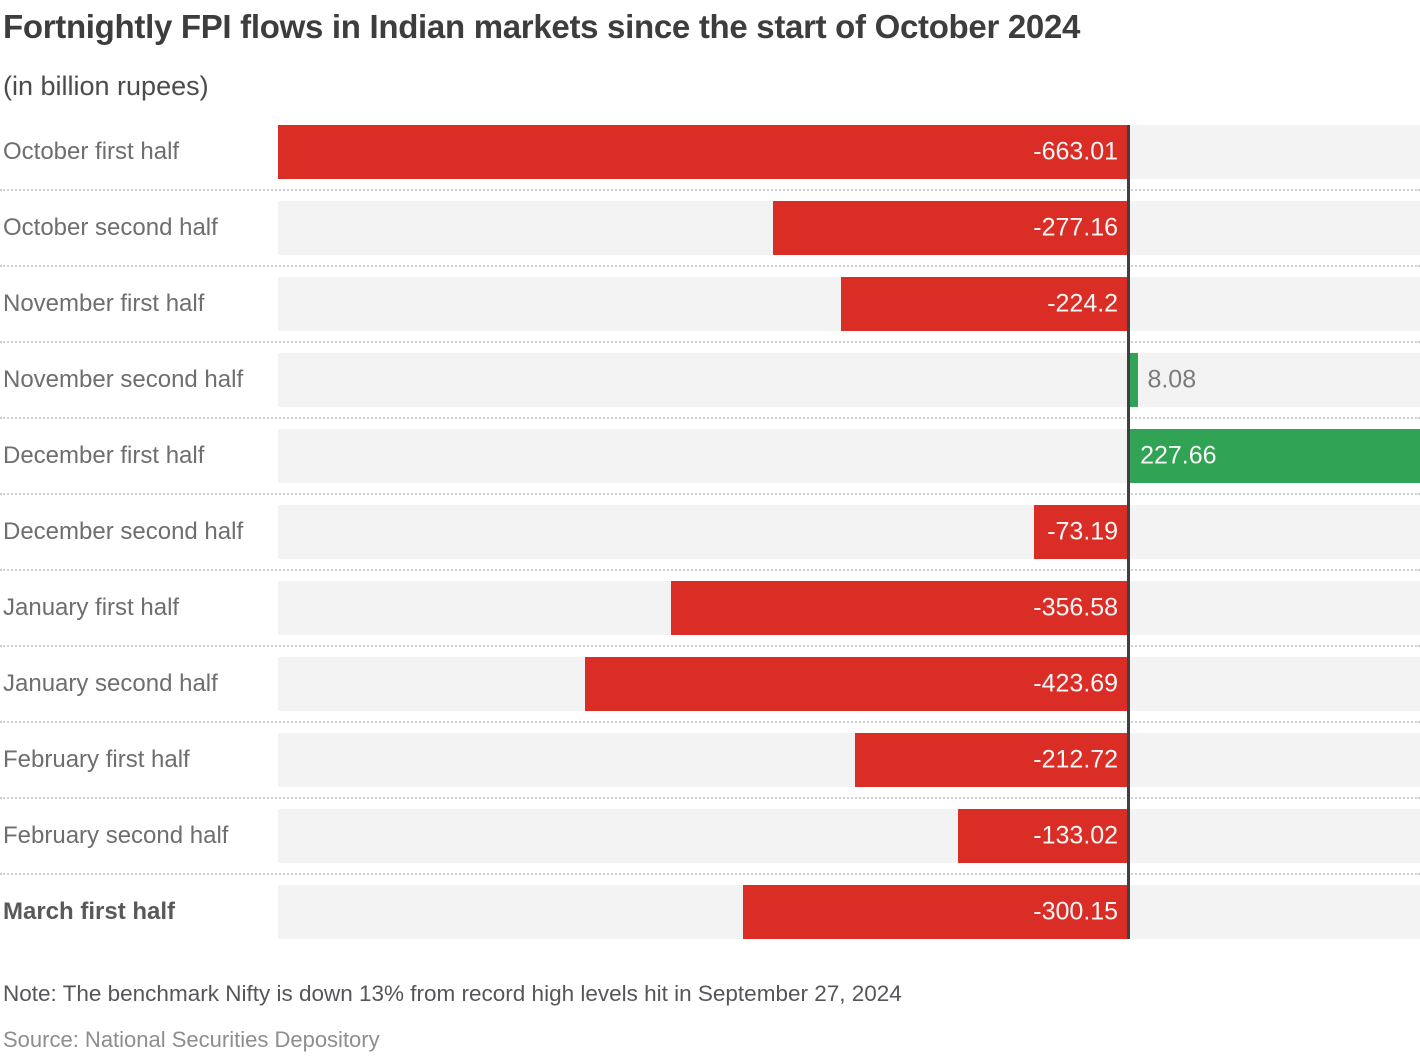  I want to click on value-label: -212.72, so click(1076, 759).